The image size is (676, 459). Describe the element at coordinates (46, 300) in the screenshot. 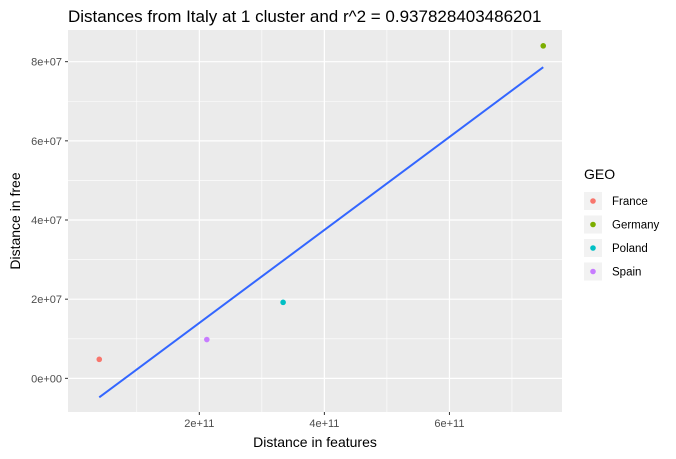

I see `y-tick-label: 2e+07` at that location.